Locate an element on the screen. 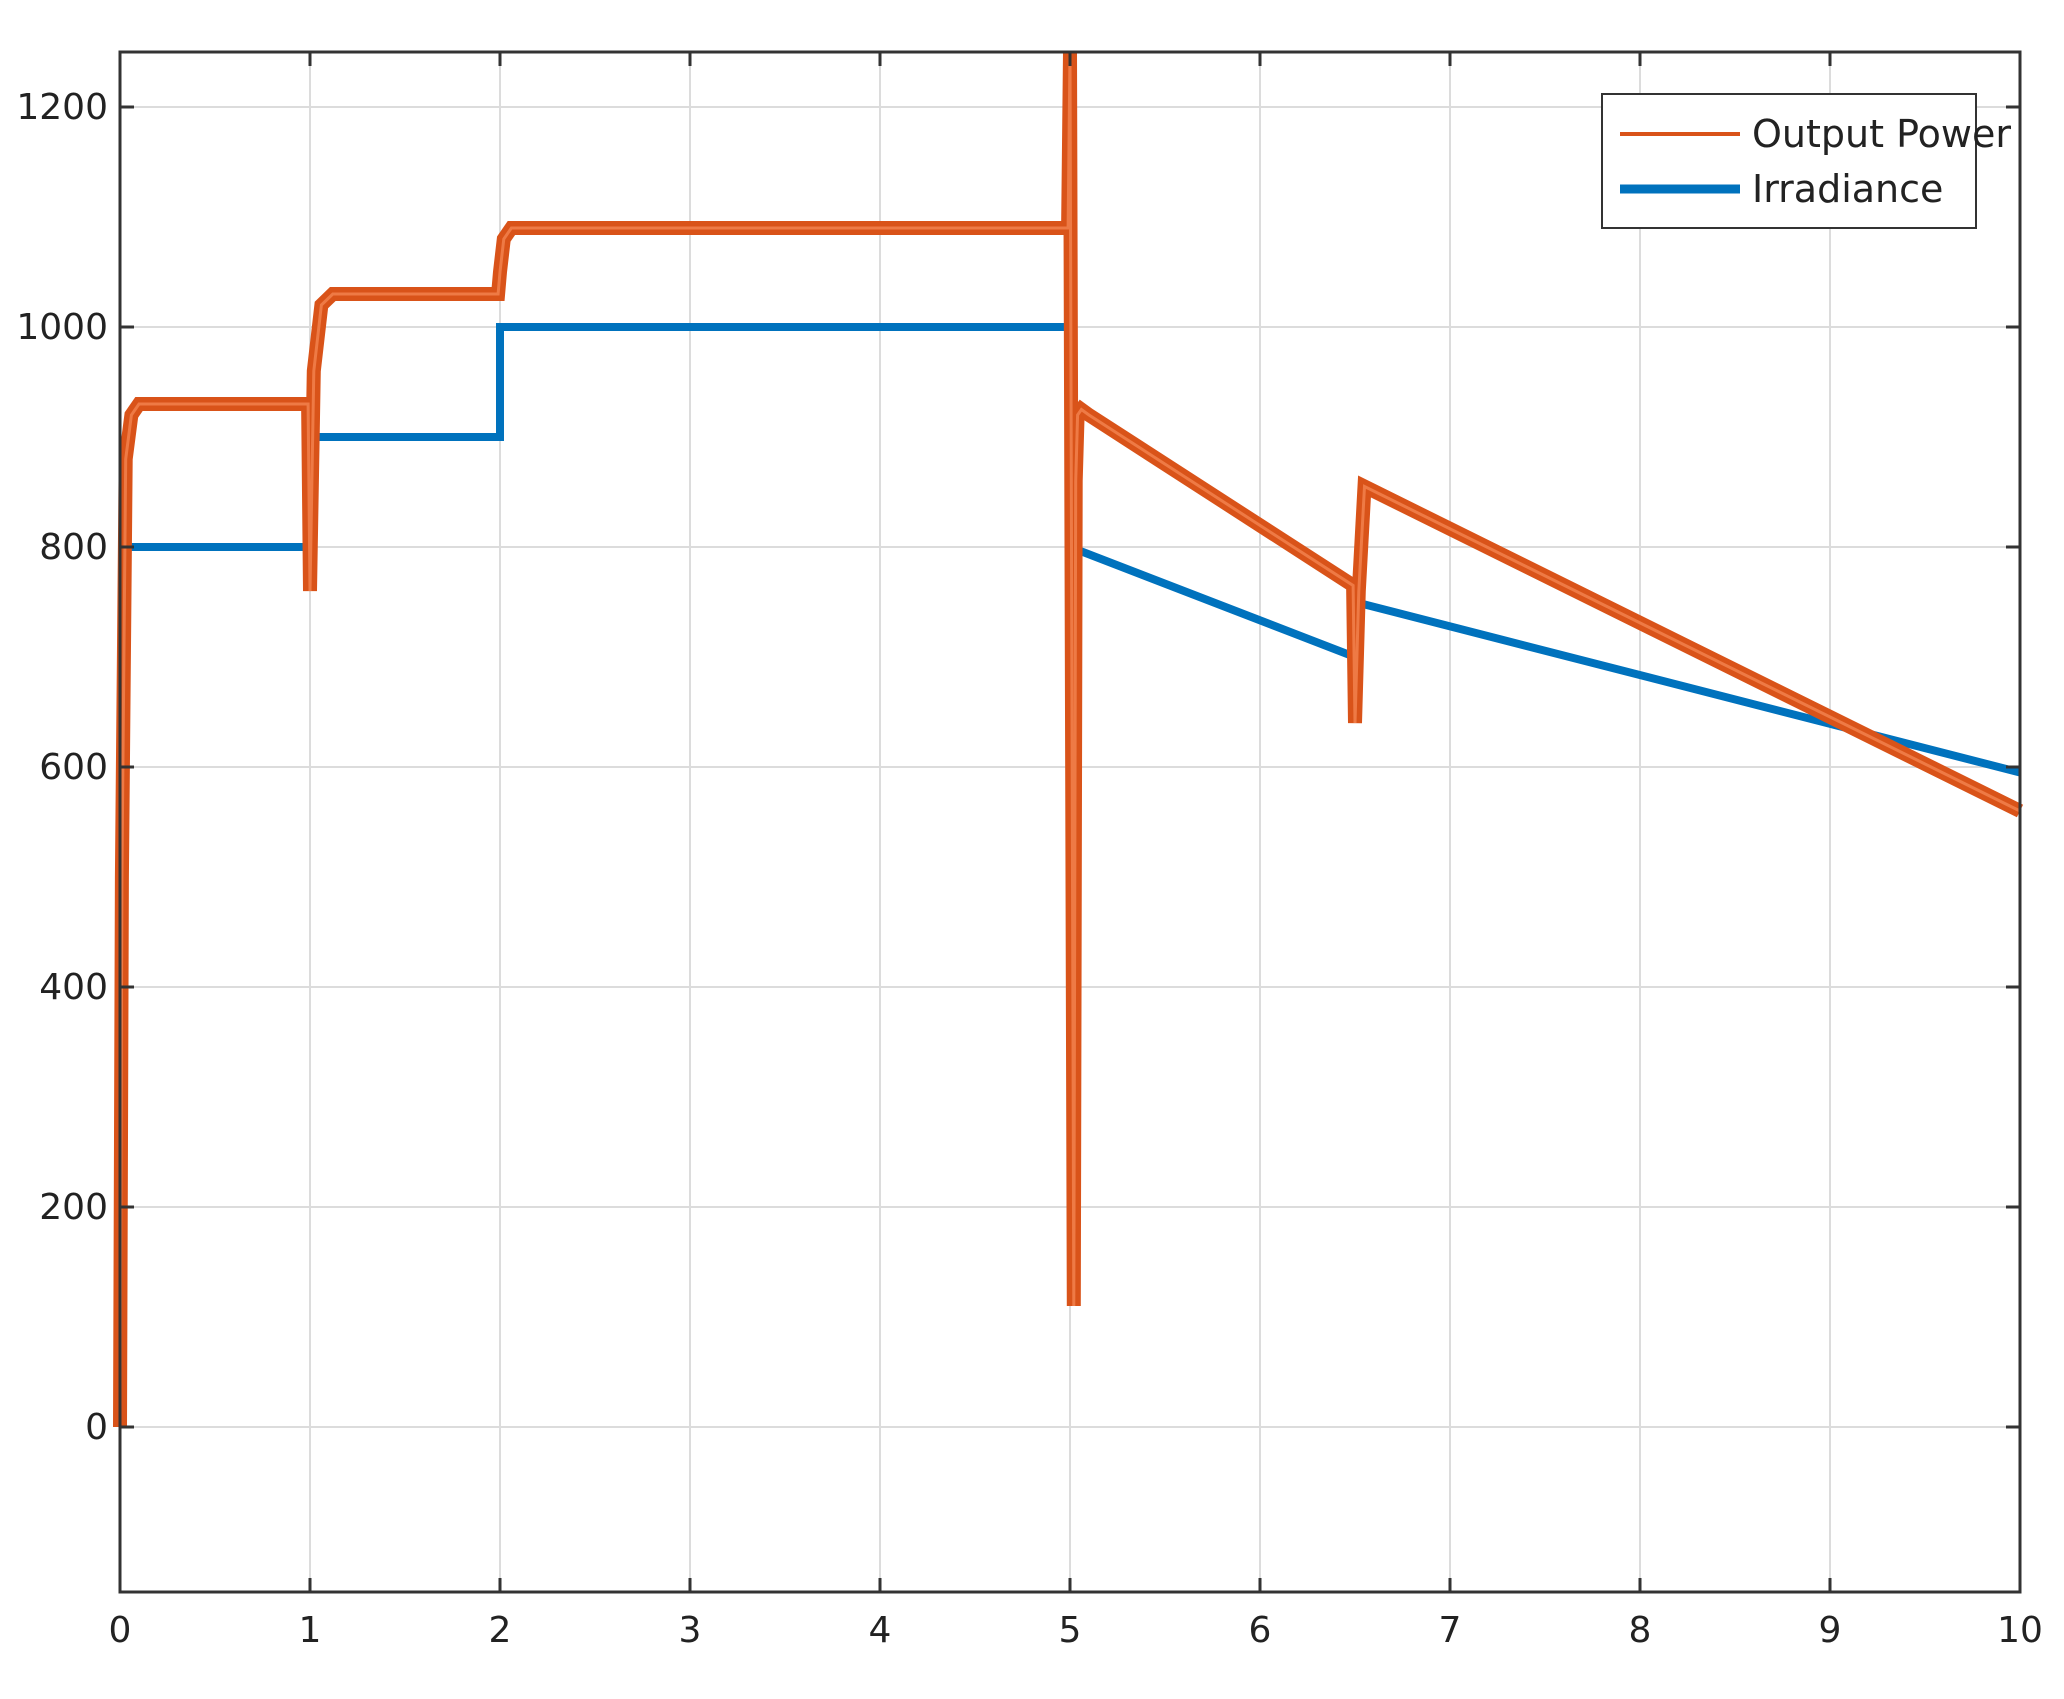 The height and width of the screenshot is (1699, 2064). y-tick-label: 1200 is located at coordinates (62, 107).